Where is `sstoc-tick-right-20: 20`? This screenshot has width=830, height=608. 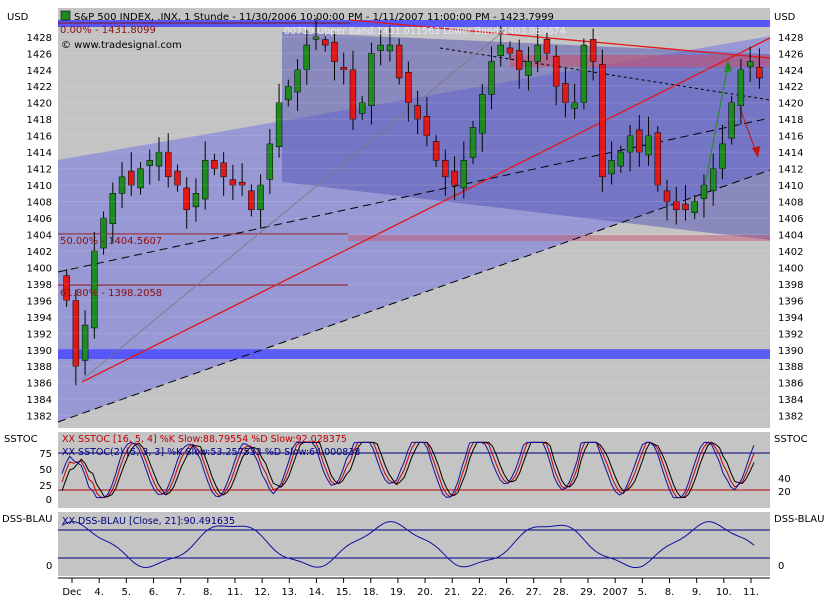
sstoc-tick-right-20: 20 is located at coordinates (784, 492).